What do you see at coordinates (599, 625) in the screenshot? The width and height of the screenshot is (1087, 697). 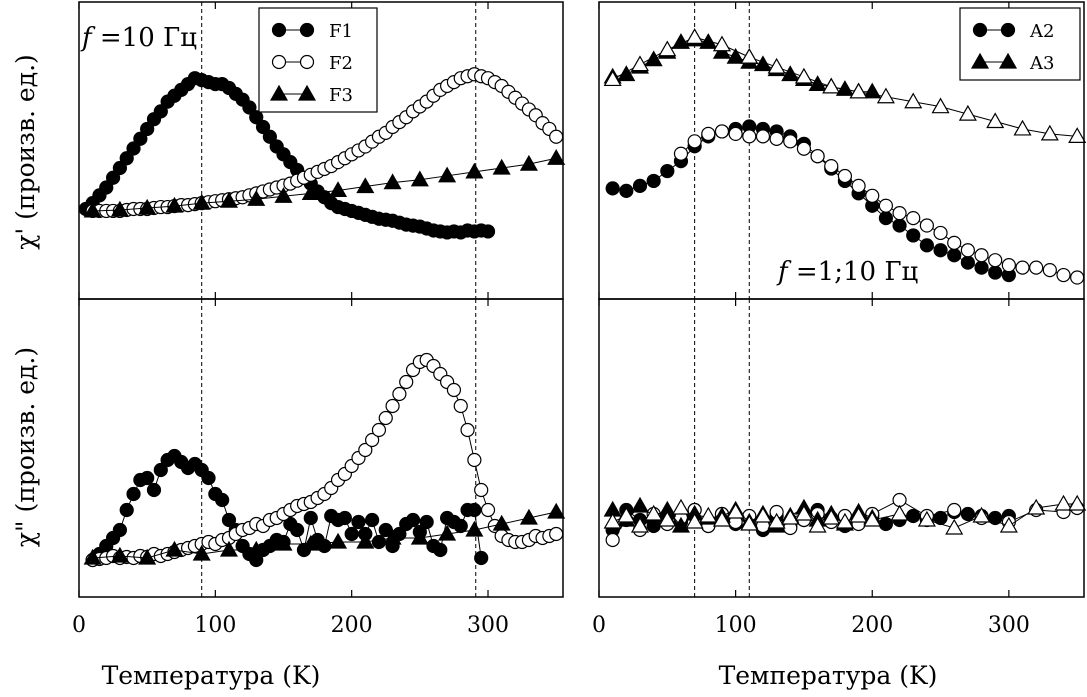 I see `x-tick-label: 0` at bounding box center [599, 625].